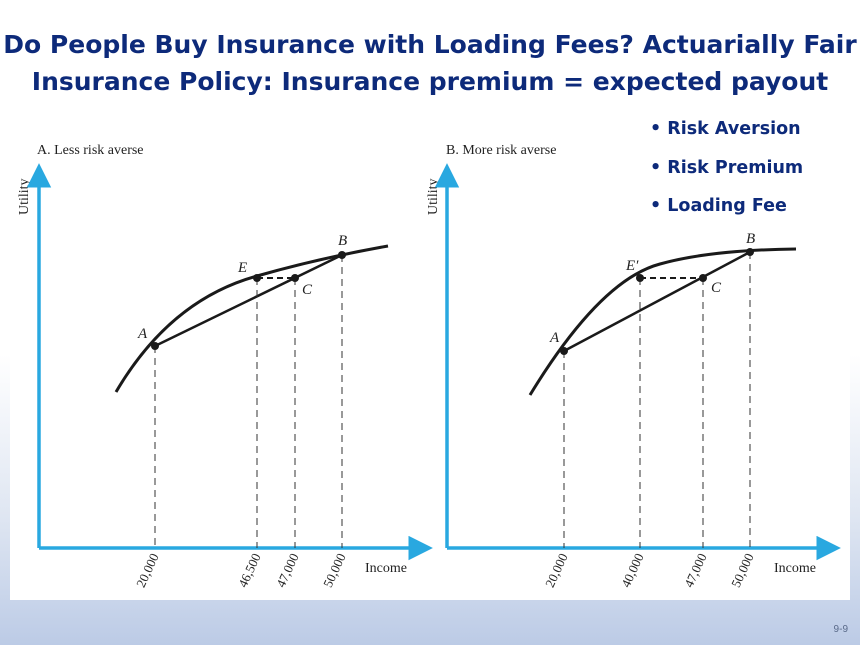 This screenshot has height=645, width=860. Describe the element at coordinates (840, 629) in the screenshot. I see `page-number: 9-9` at that location.